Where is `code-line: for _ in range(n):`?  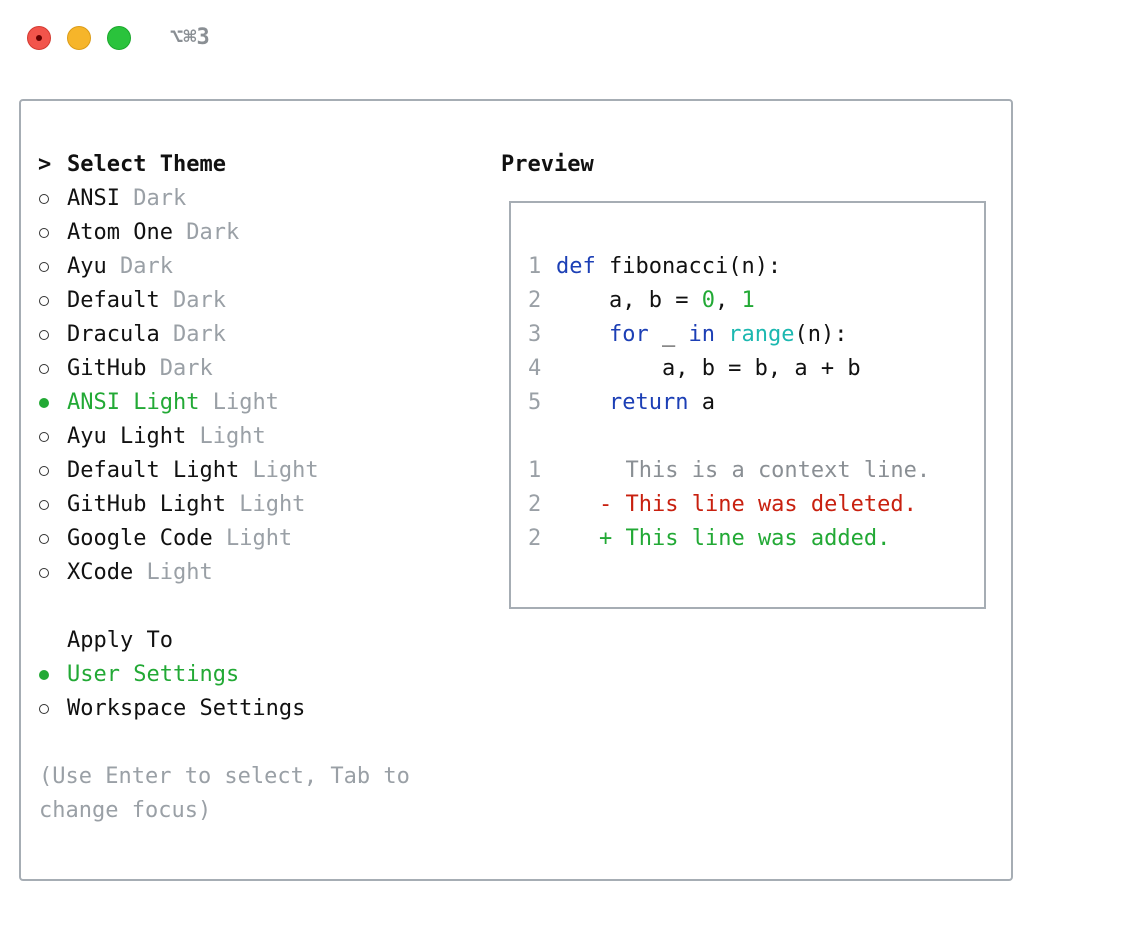
code-line: for _ in range(n): is located at coordinates (701, 335).